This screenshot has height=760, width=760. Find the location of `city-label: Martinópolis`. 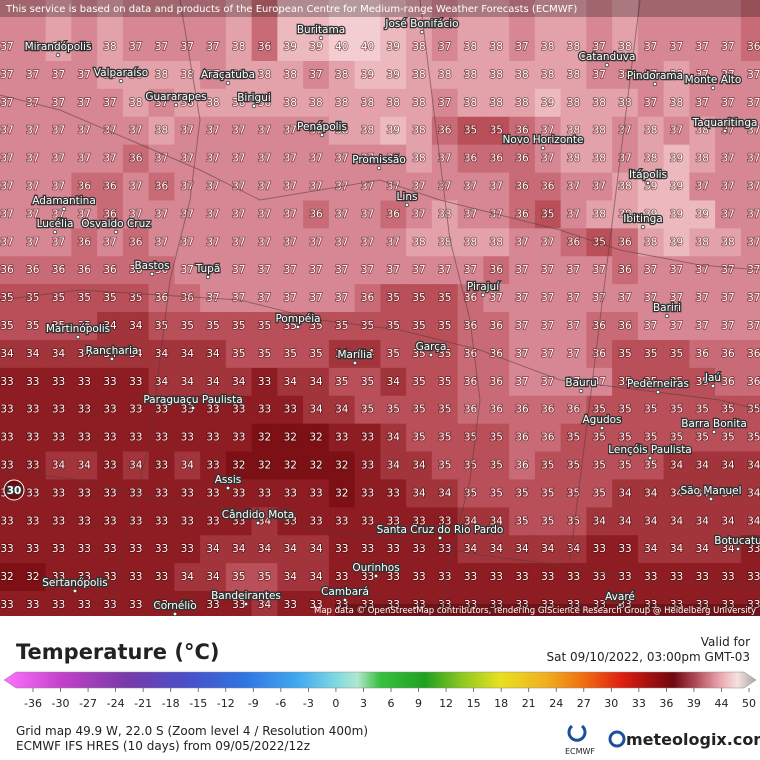

city-label: Martinópolis is located at coordinates (78, 329).